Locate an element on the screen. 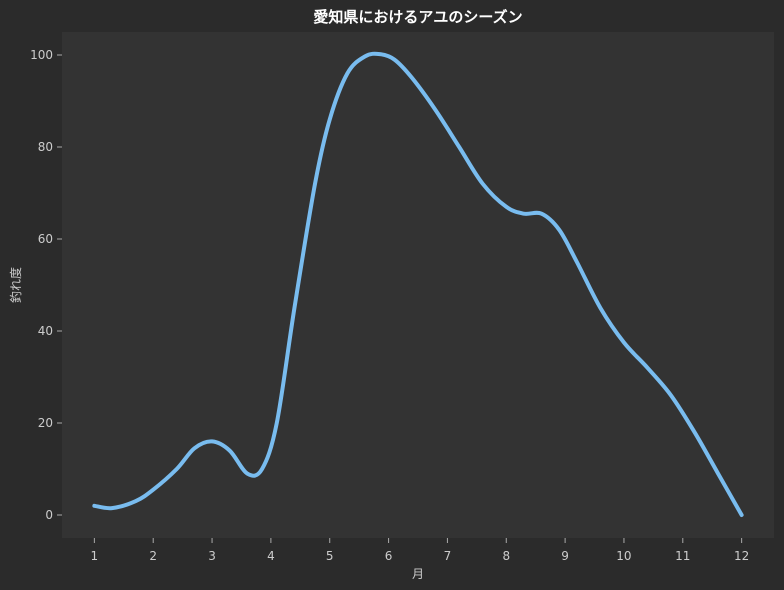  x-axis-label: 月 is located at coordinates (418, 574).